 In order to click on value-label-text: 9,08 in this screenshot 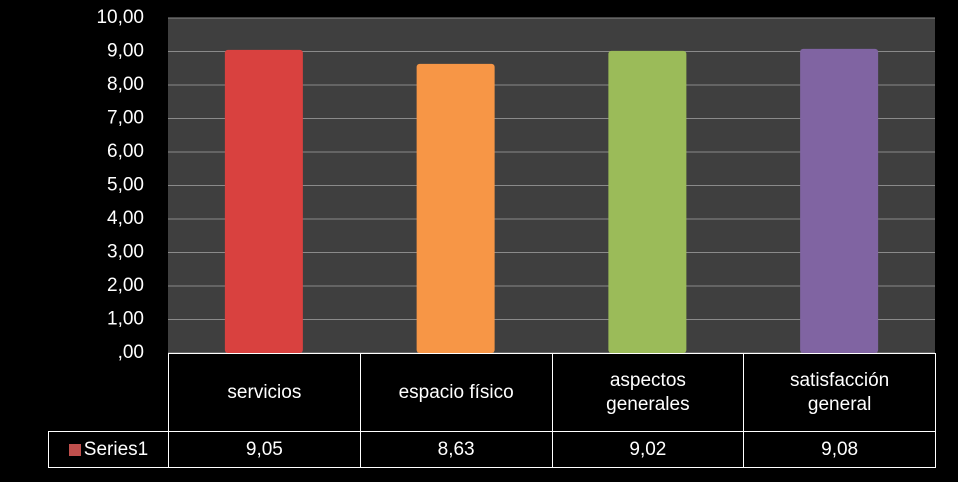, I will do `click(840, 449)`.